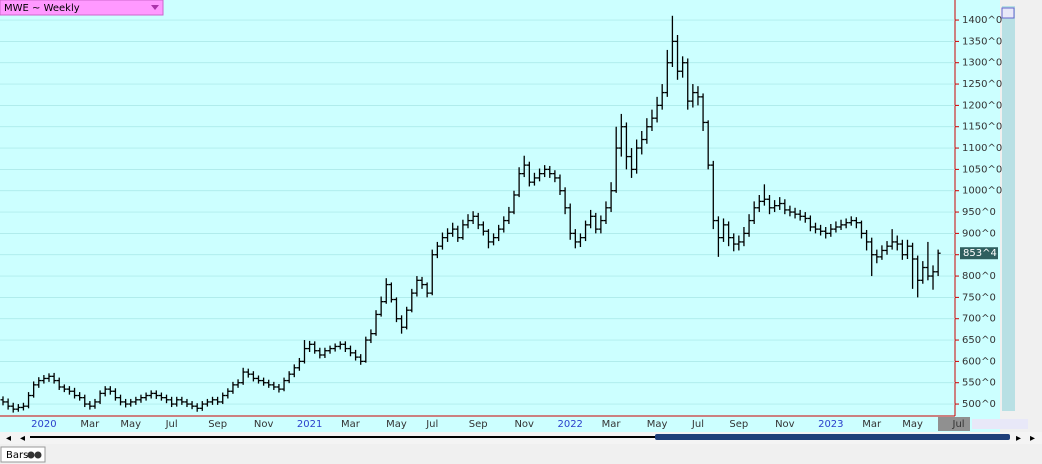  What do you see at coordinates (82, 8) in the screenshot?
I see `symbol-selector` at bounding box center [82, 8].